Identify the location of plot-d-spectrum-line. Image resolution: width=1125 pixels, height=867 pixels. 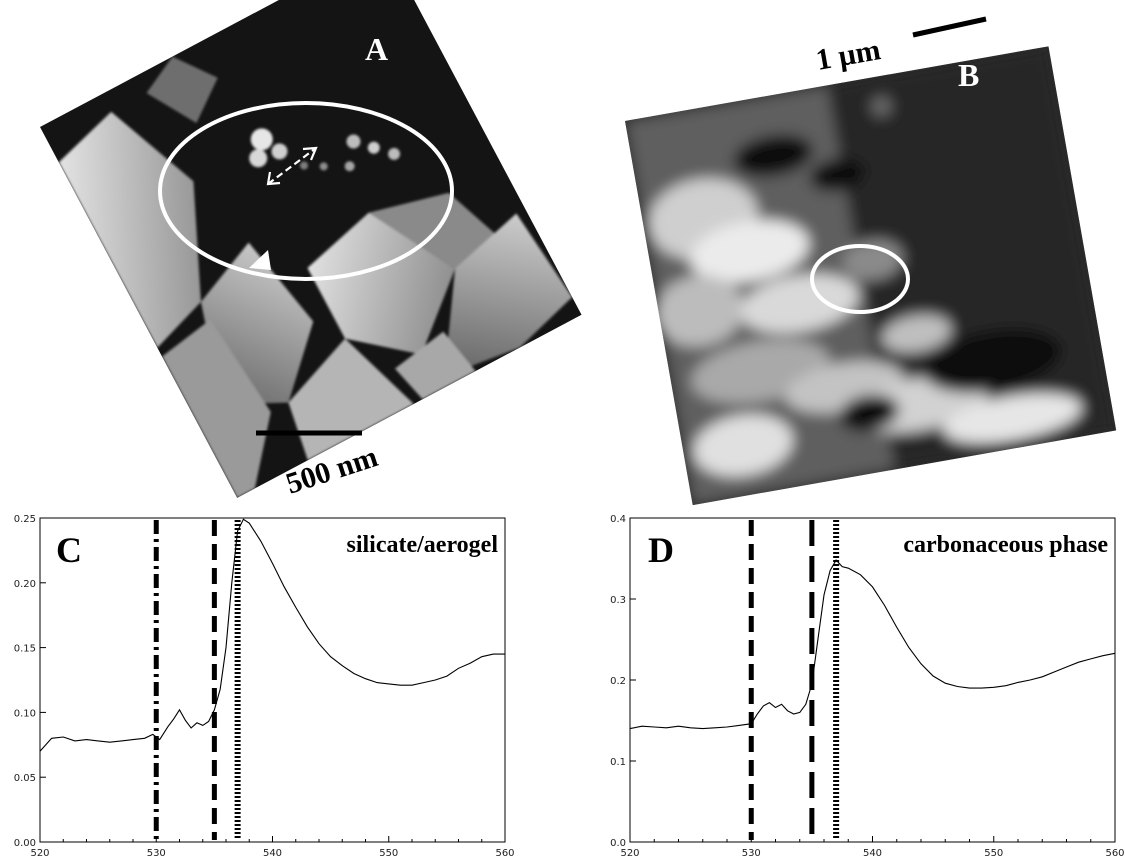
(872, 644).